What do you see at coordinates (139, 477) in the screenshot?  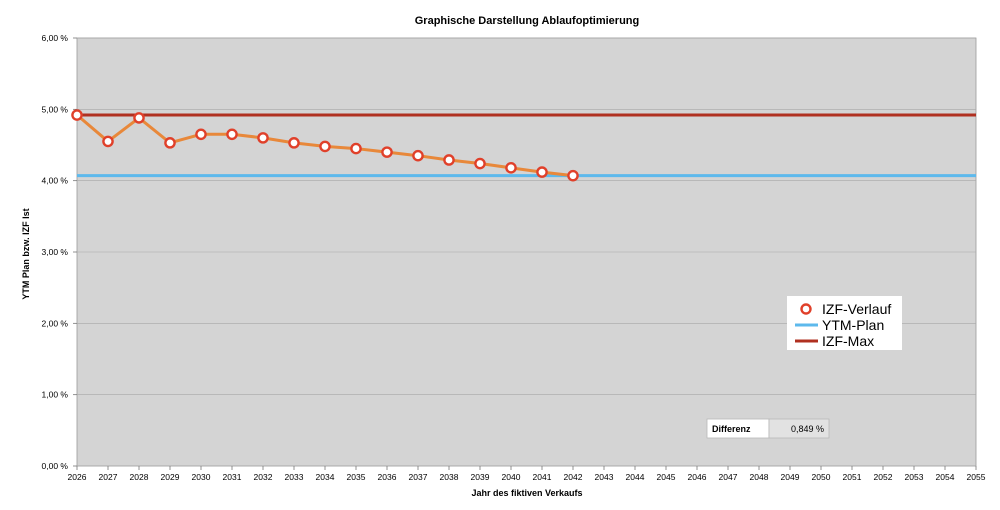 I see `x-tick-label: 2028` at bounding box center [139, 477].